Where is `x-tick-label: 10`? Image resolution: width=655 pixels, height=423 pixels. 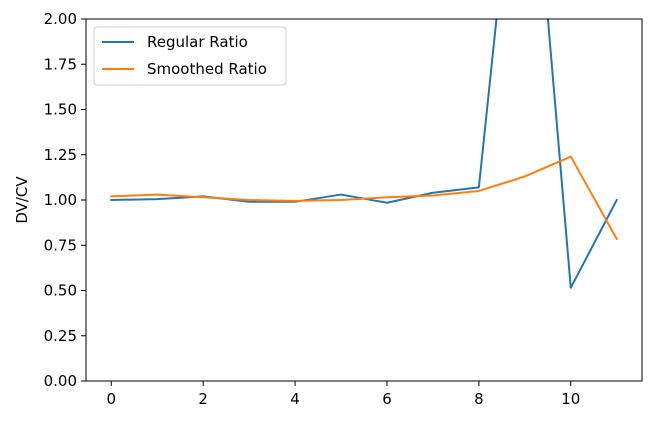
x-tick-label: 10 is located at coordinates (570, 399).